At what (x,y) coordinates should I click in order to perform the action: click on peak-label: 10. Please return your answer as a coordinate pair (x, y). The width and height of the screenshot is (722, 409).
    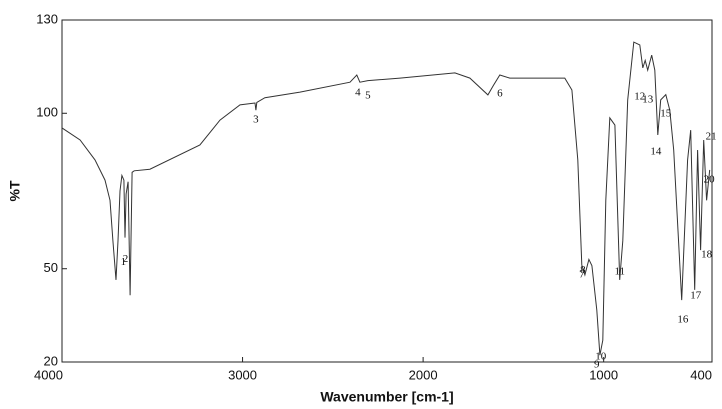
    Looking at the image, I should click on (601, 357).